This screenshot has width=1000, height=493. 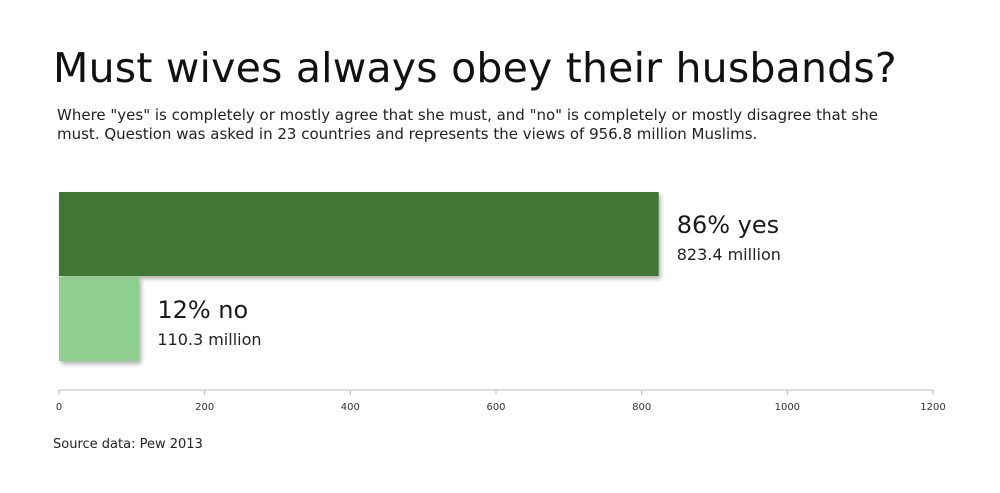 What do you see at coordinates (932, 407) in the screenshot?
I see `x-tick-label: 1200` at bounding box center [932, 407].